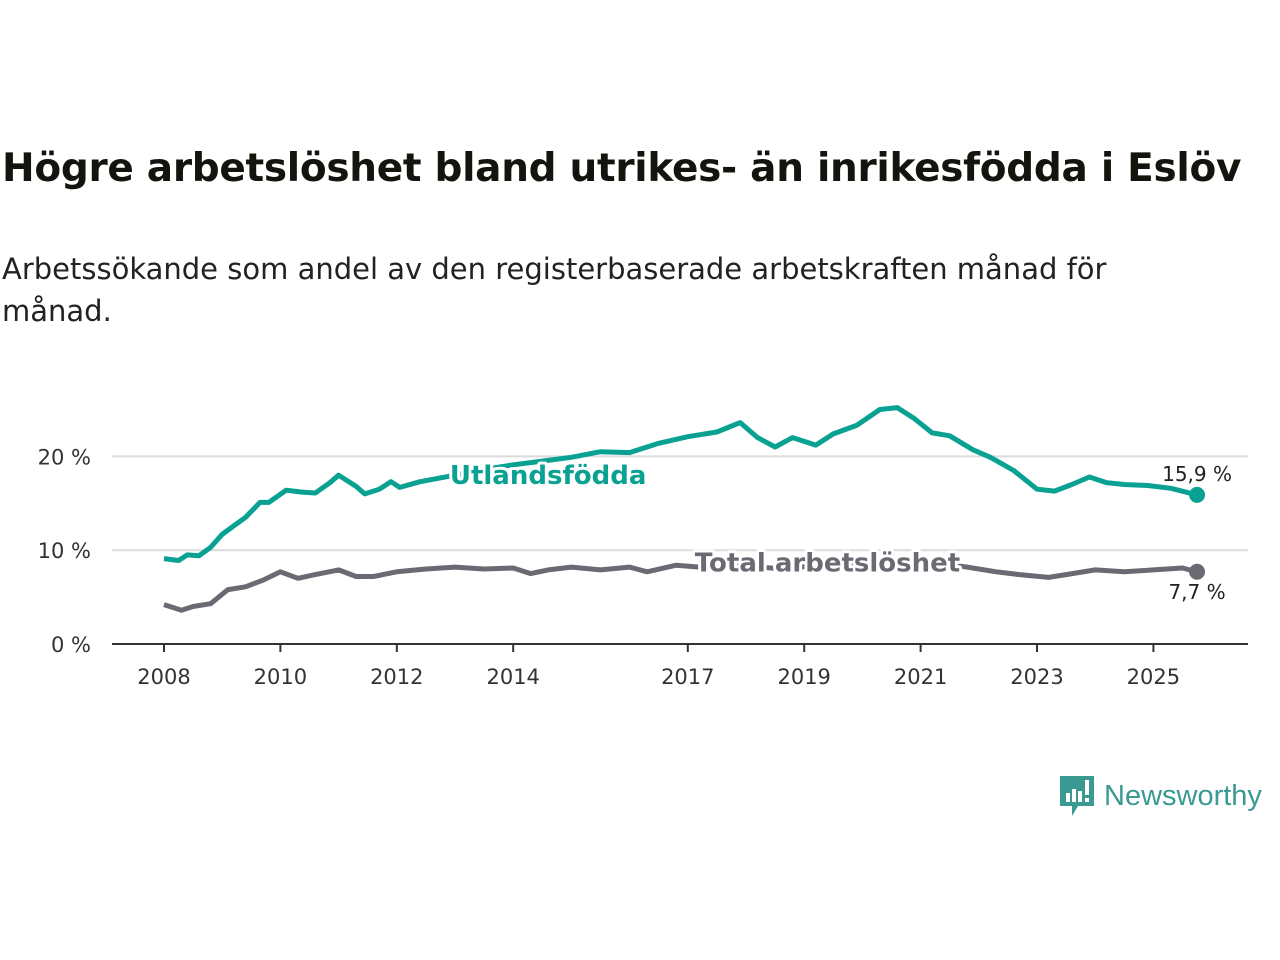 The width and height of the screenshot is (1280, 960). Describe the element at coordinates (64, 457) in the screenshot. I see `y-tick-label: 20 %` at that location.